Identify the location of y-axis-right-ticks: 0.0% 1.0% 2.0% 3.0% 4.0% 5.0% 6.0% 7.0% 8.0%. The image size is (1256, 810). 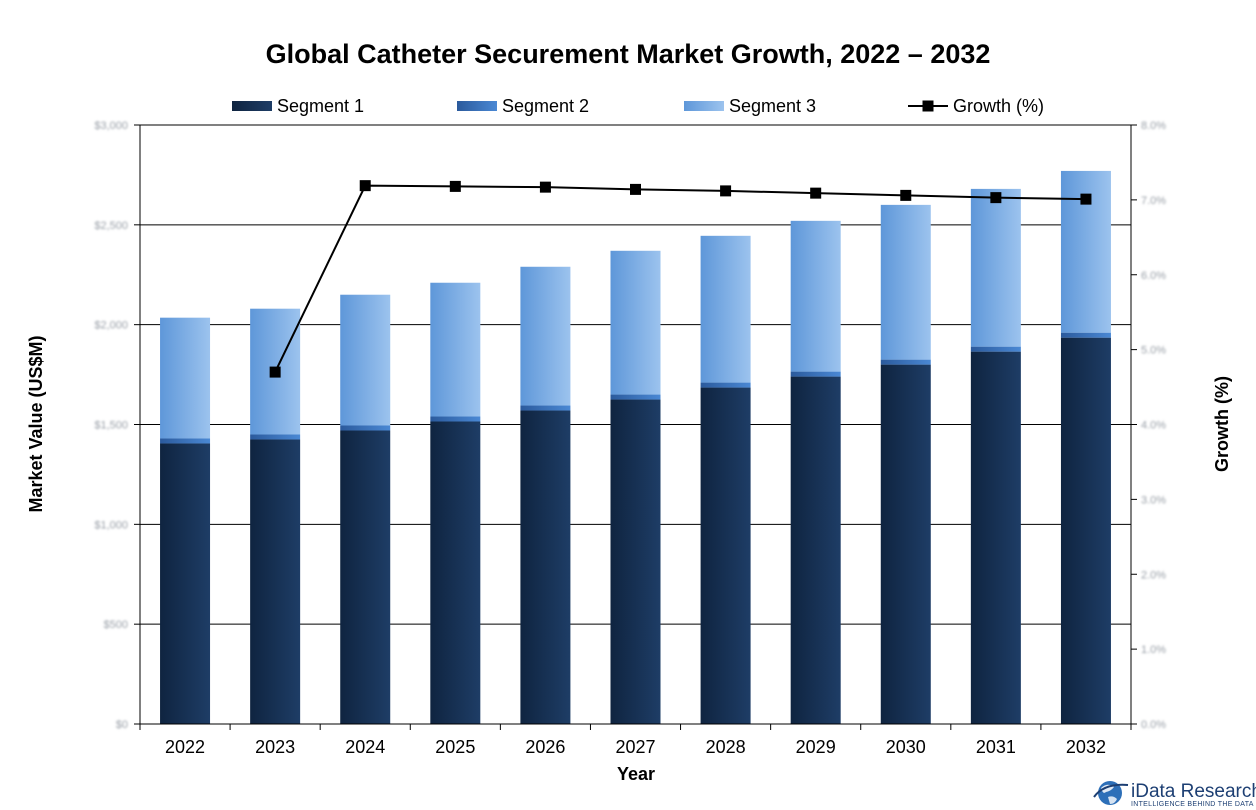
(1148, 425).